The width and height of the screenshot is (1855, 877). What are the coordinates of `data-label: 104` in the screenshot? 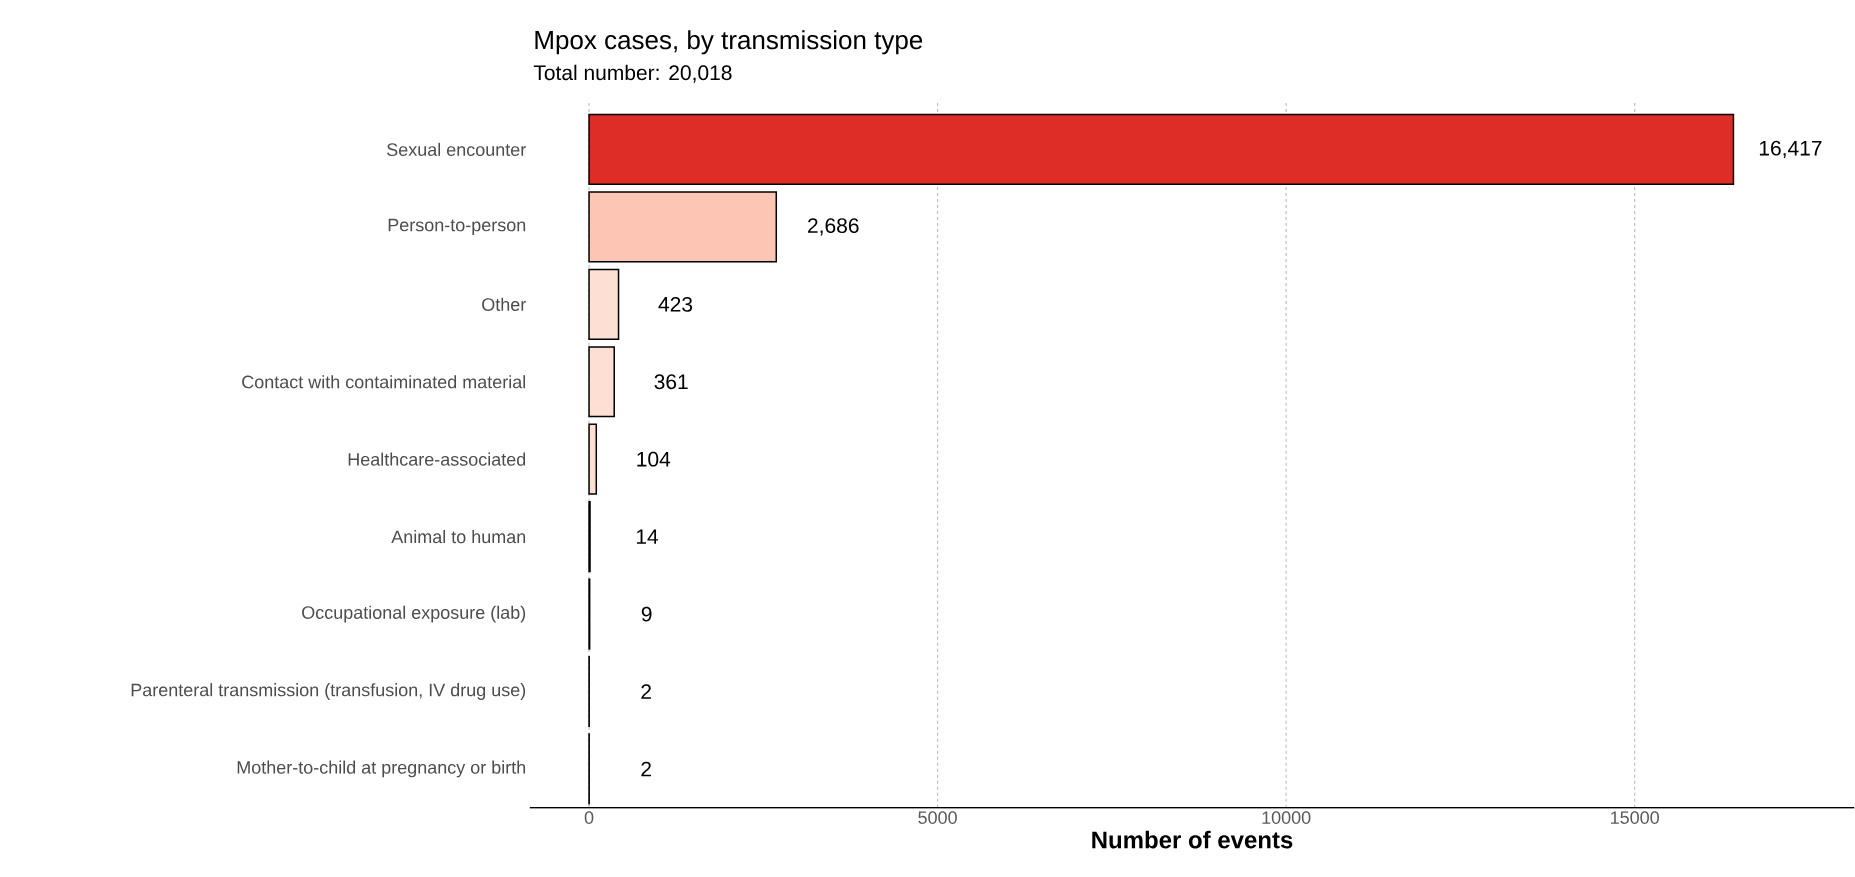 It's located at (654, 459).